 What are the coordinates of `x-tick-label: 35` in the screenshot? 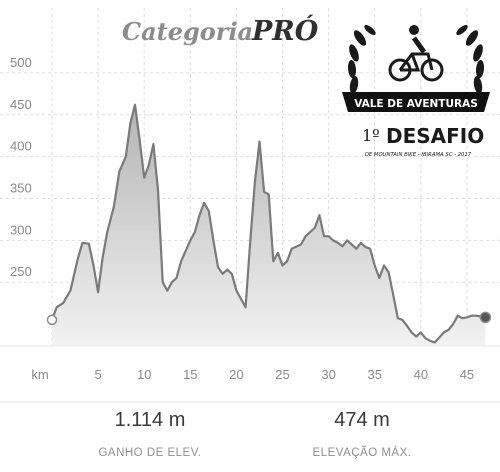 It's located at (375, 374).